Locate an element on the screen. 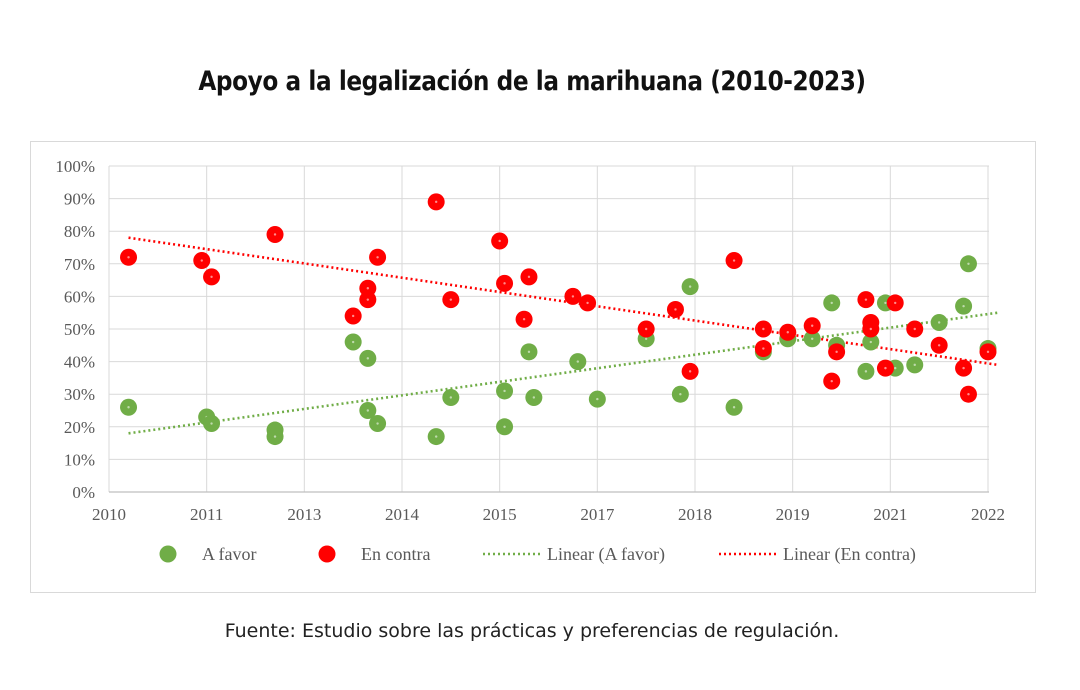  x-tick-label: 2019 is located at coordinates (793, 514).